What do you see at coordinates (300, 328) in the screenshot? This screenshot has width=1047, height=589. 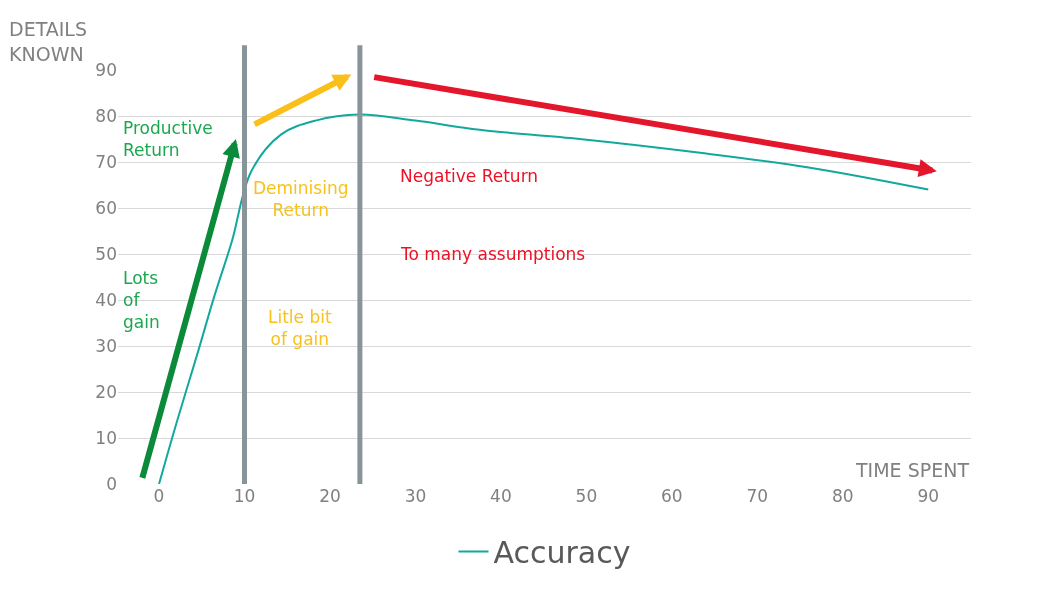 I see `annotation: Litle bit of gain` at bounding box center [300, 328].